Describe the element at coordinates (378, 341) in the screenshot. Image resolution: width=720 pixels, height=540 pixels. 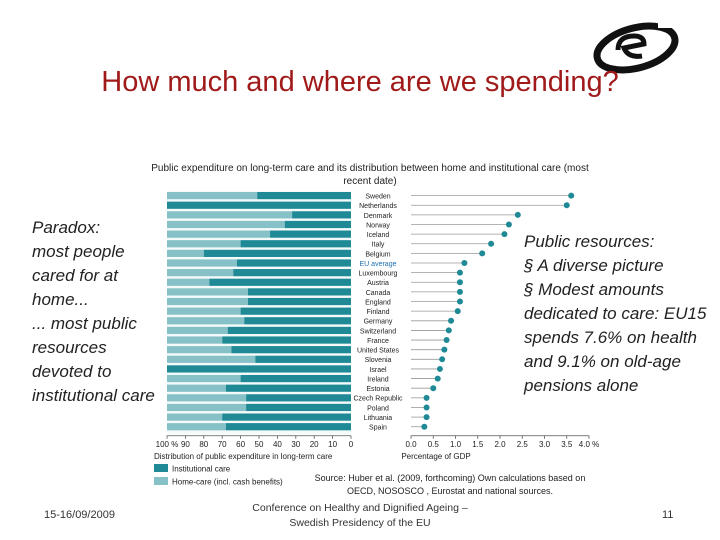
I see `country-label-france: France` at that location.